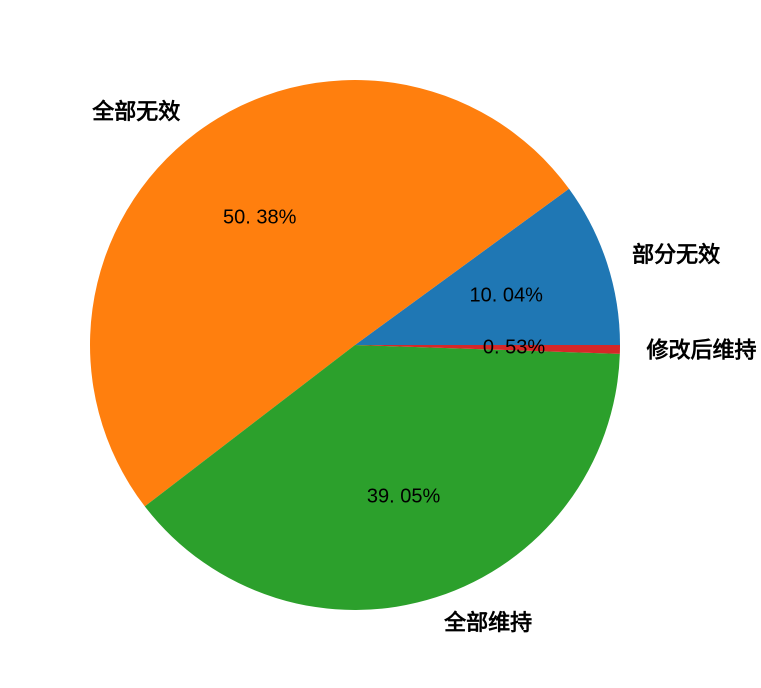 This screenshot has height=688, width=761. What do you see at coordinates (507, 296) in the screenshot?
I see `pie-pct-label-0: 10. 04%` at bounding box center [507, 296].